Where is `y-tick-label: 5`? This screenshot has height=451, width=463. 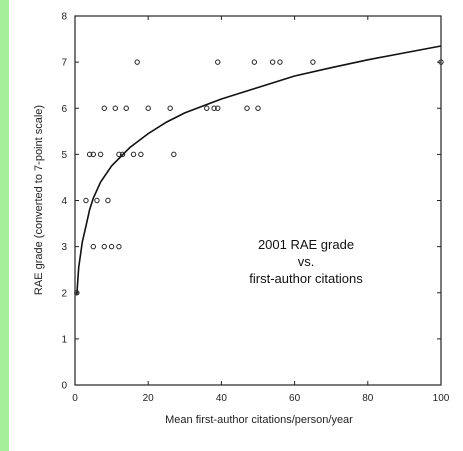 y-tick-label: 5 is located at coordinates (64, 155).